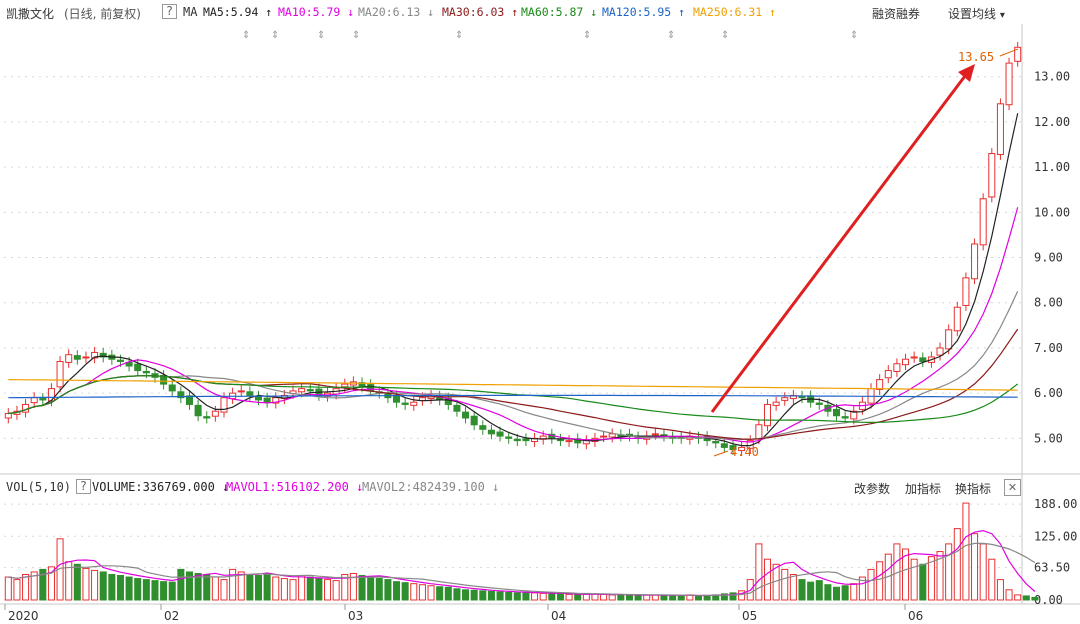  Describe the element at coordinates (558, 616) in the screenshot. I see `x-tick-label: 04` at that location.